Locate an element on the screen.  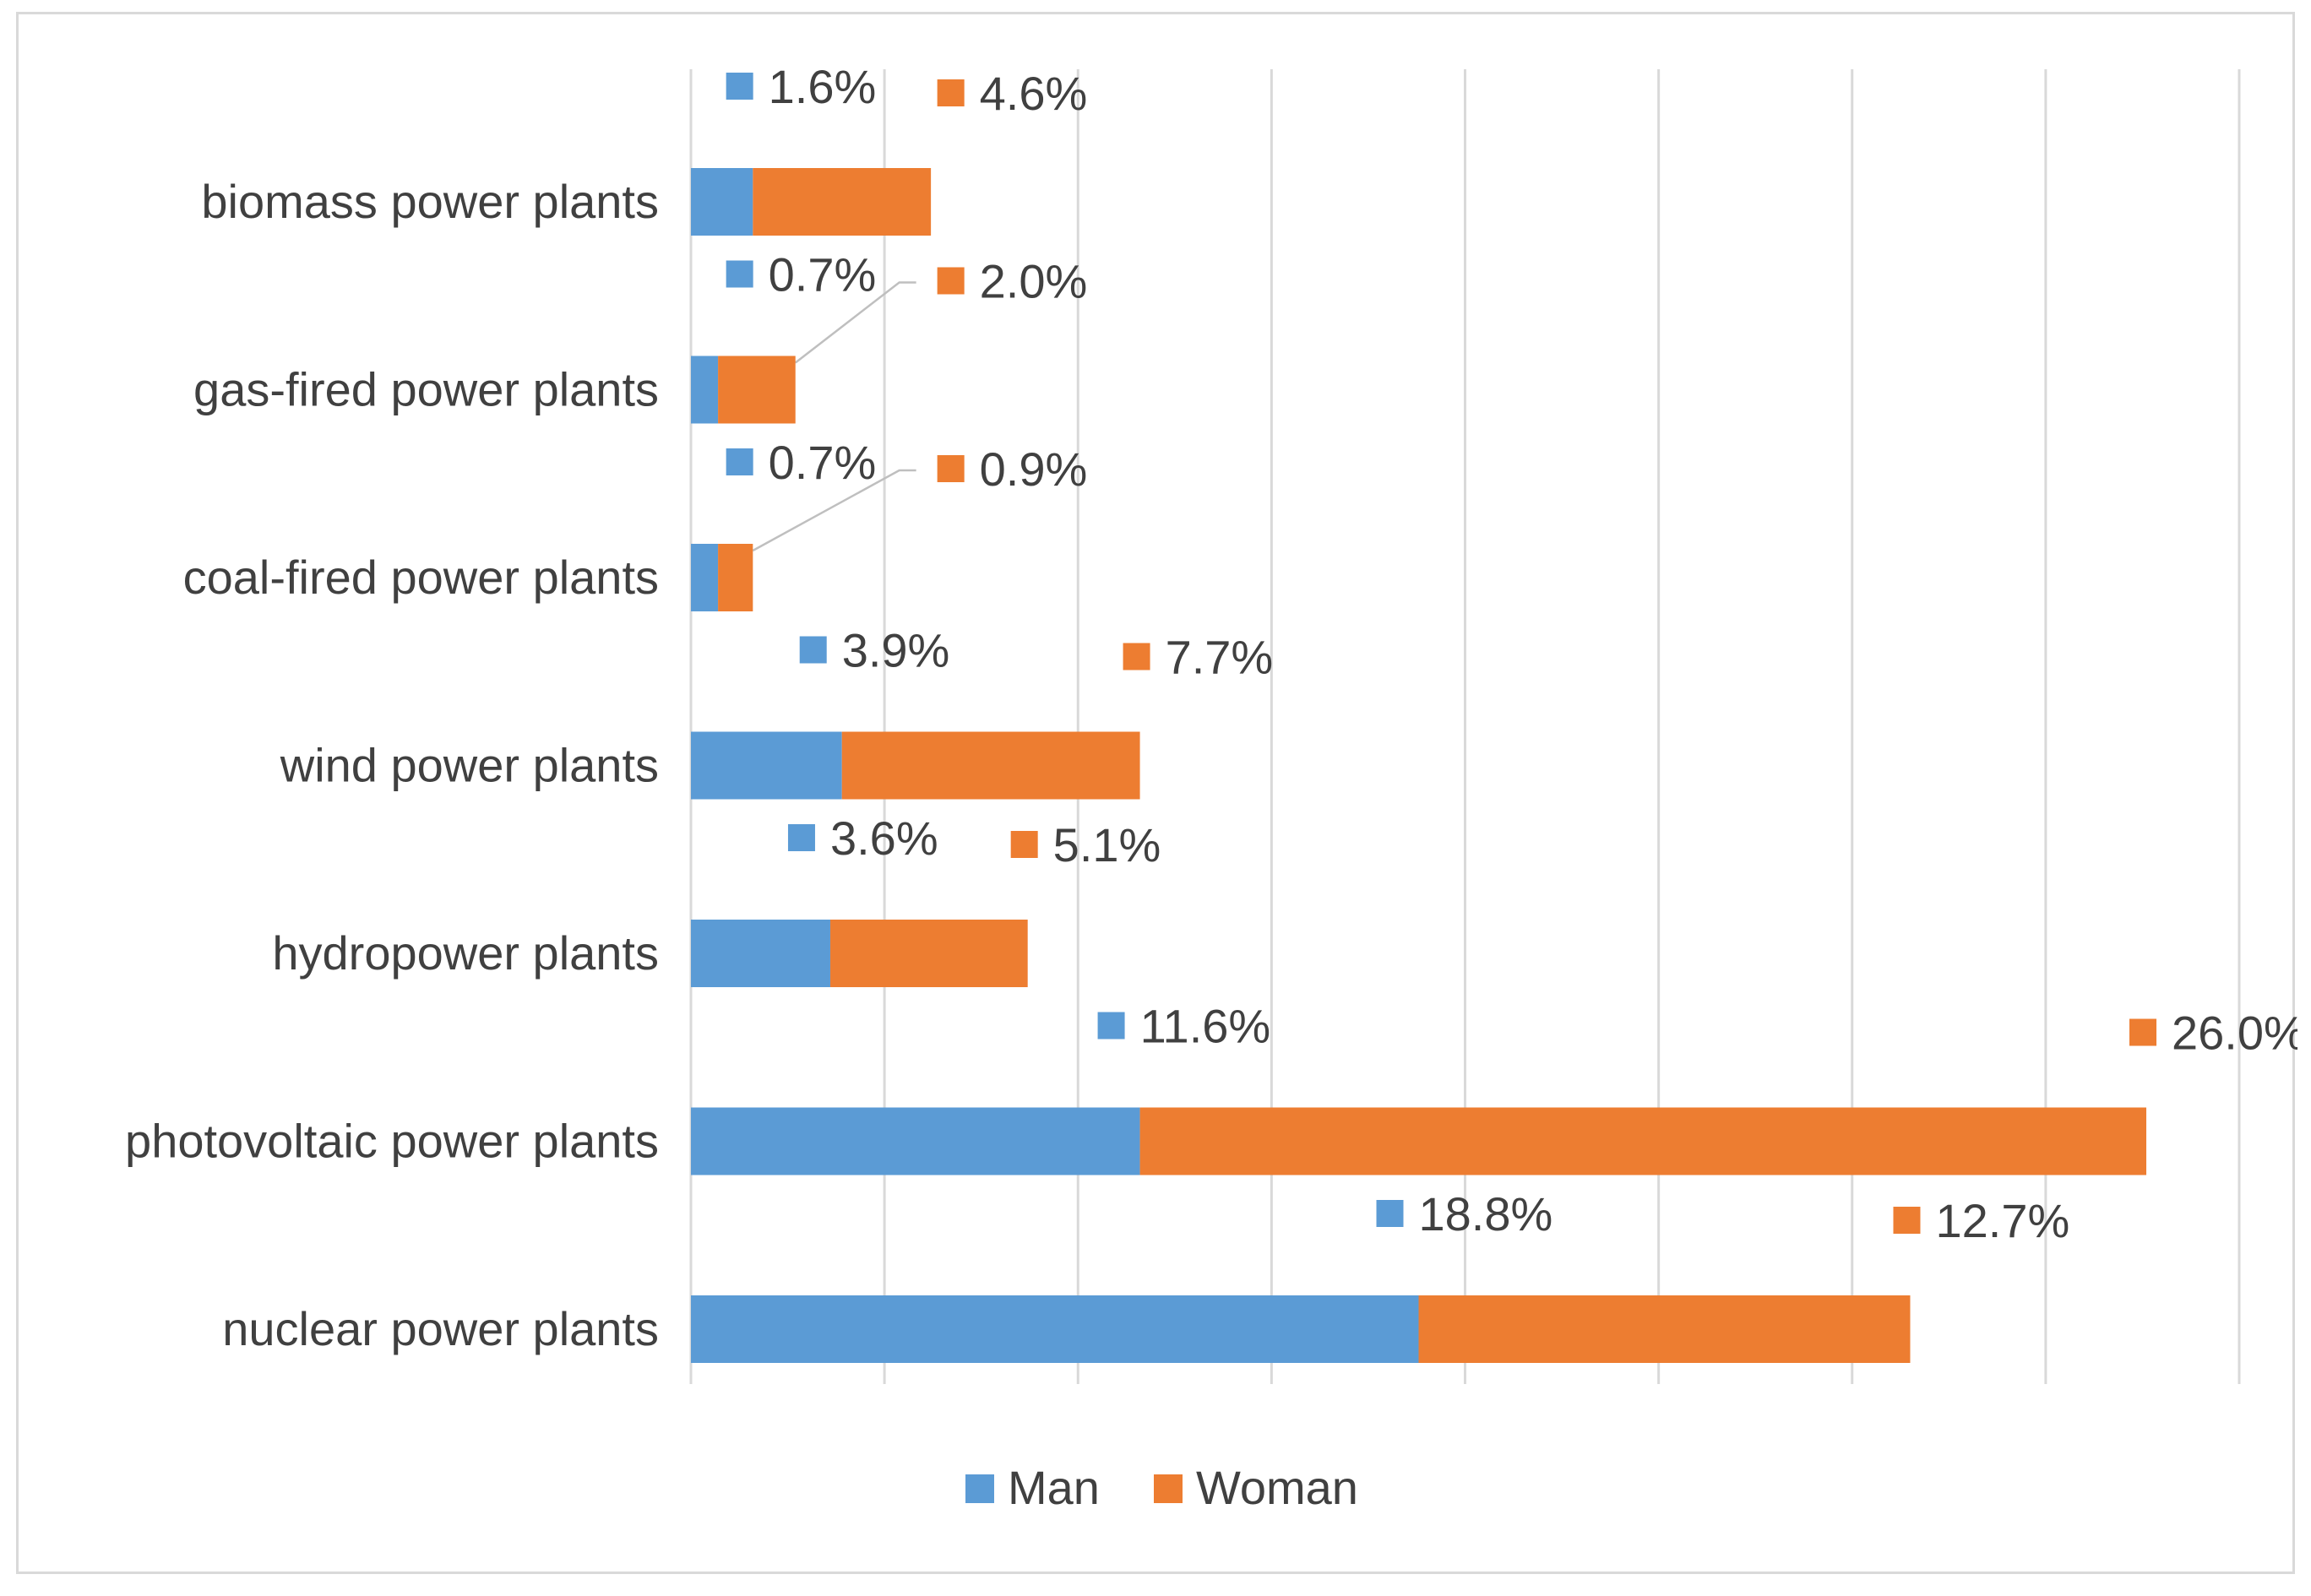
category-label-wind-power-plants: wind power plants is located at coordinates (470, 765).